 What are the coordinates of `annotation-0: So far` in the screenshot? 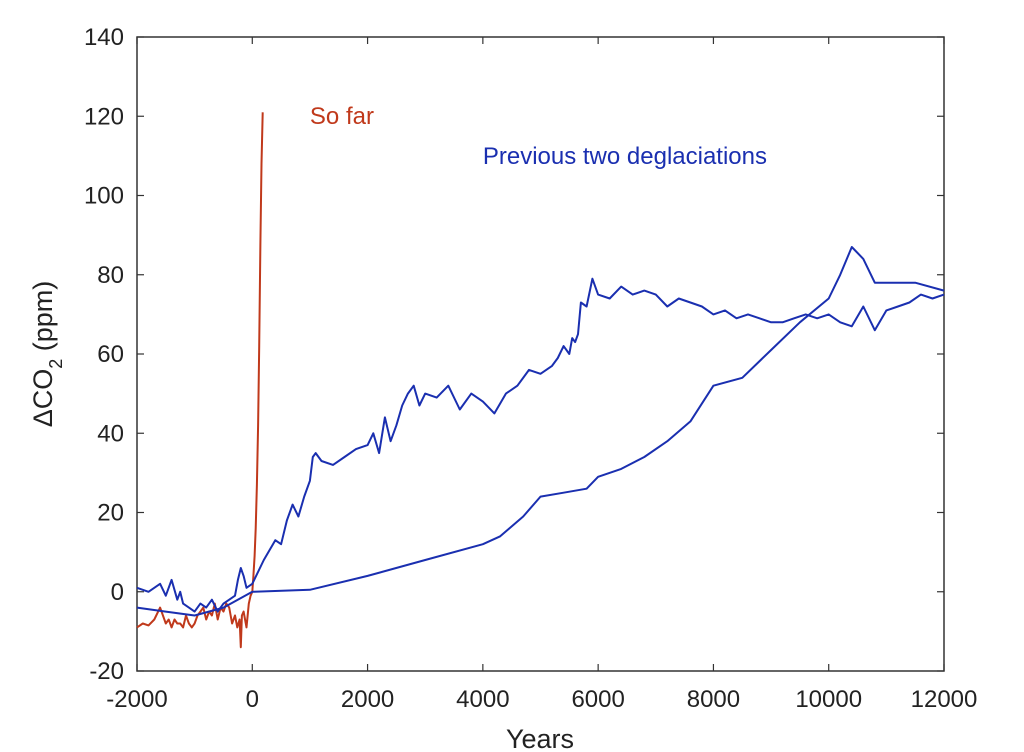 It's located at (342, 116).